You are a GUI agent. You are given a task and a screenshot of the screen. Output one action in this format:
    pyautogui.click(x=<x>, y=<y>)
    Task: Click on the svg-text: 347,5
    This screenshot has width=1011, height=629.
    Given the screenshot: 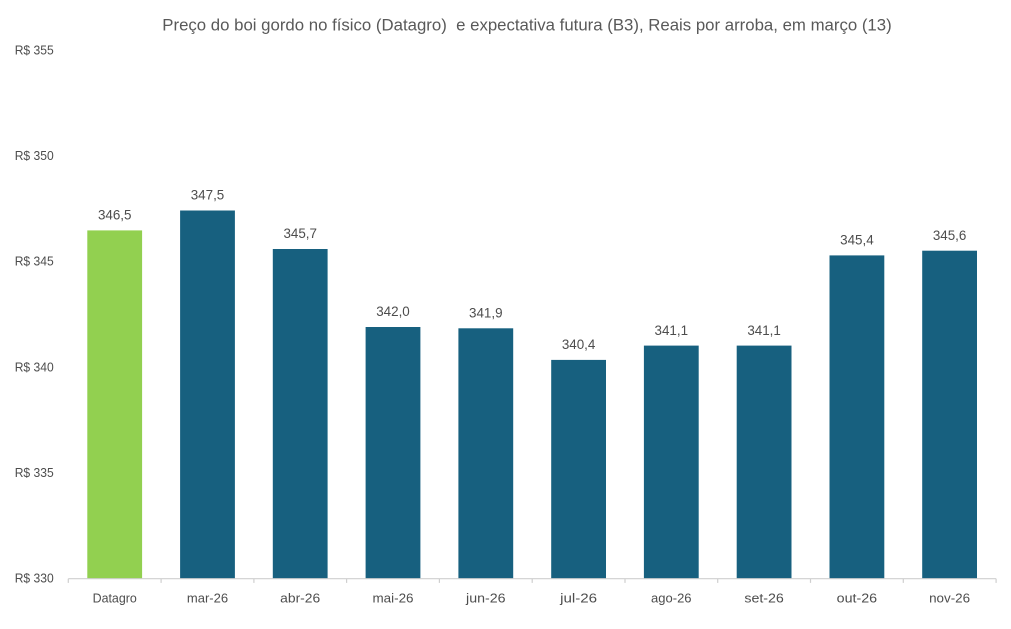 What is the action you would take?
    pyautogui.click(x=208, y=195)
    